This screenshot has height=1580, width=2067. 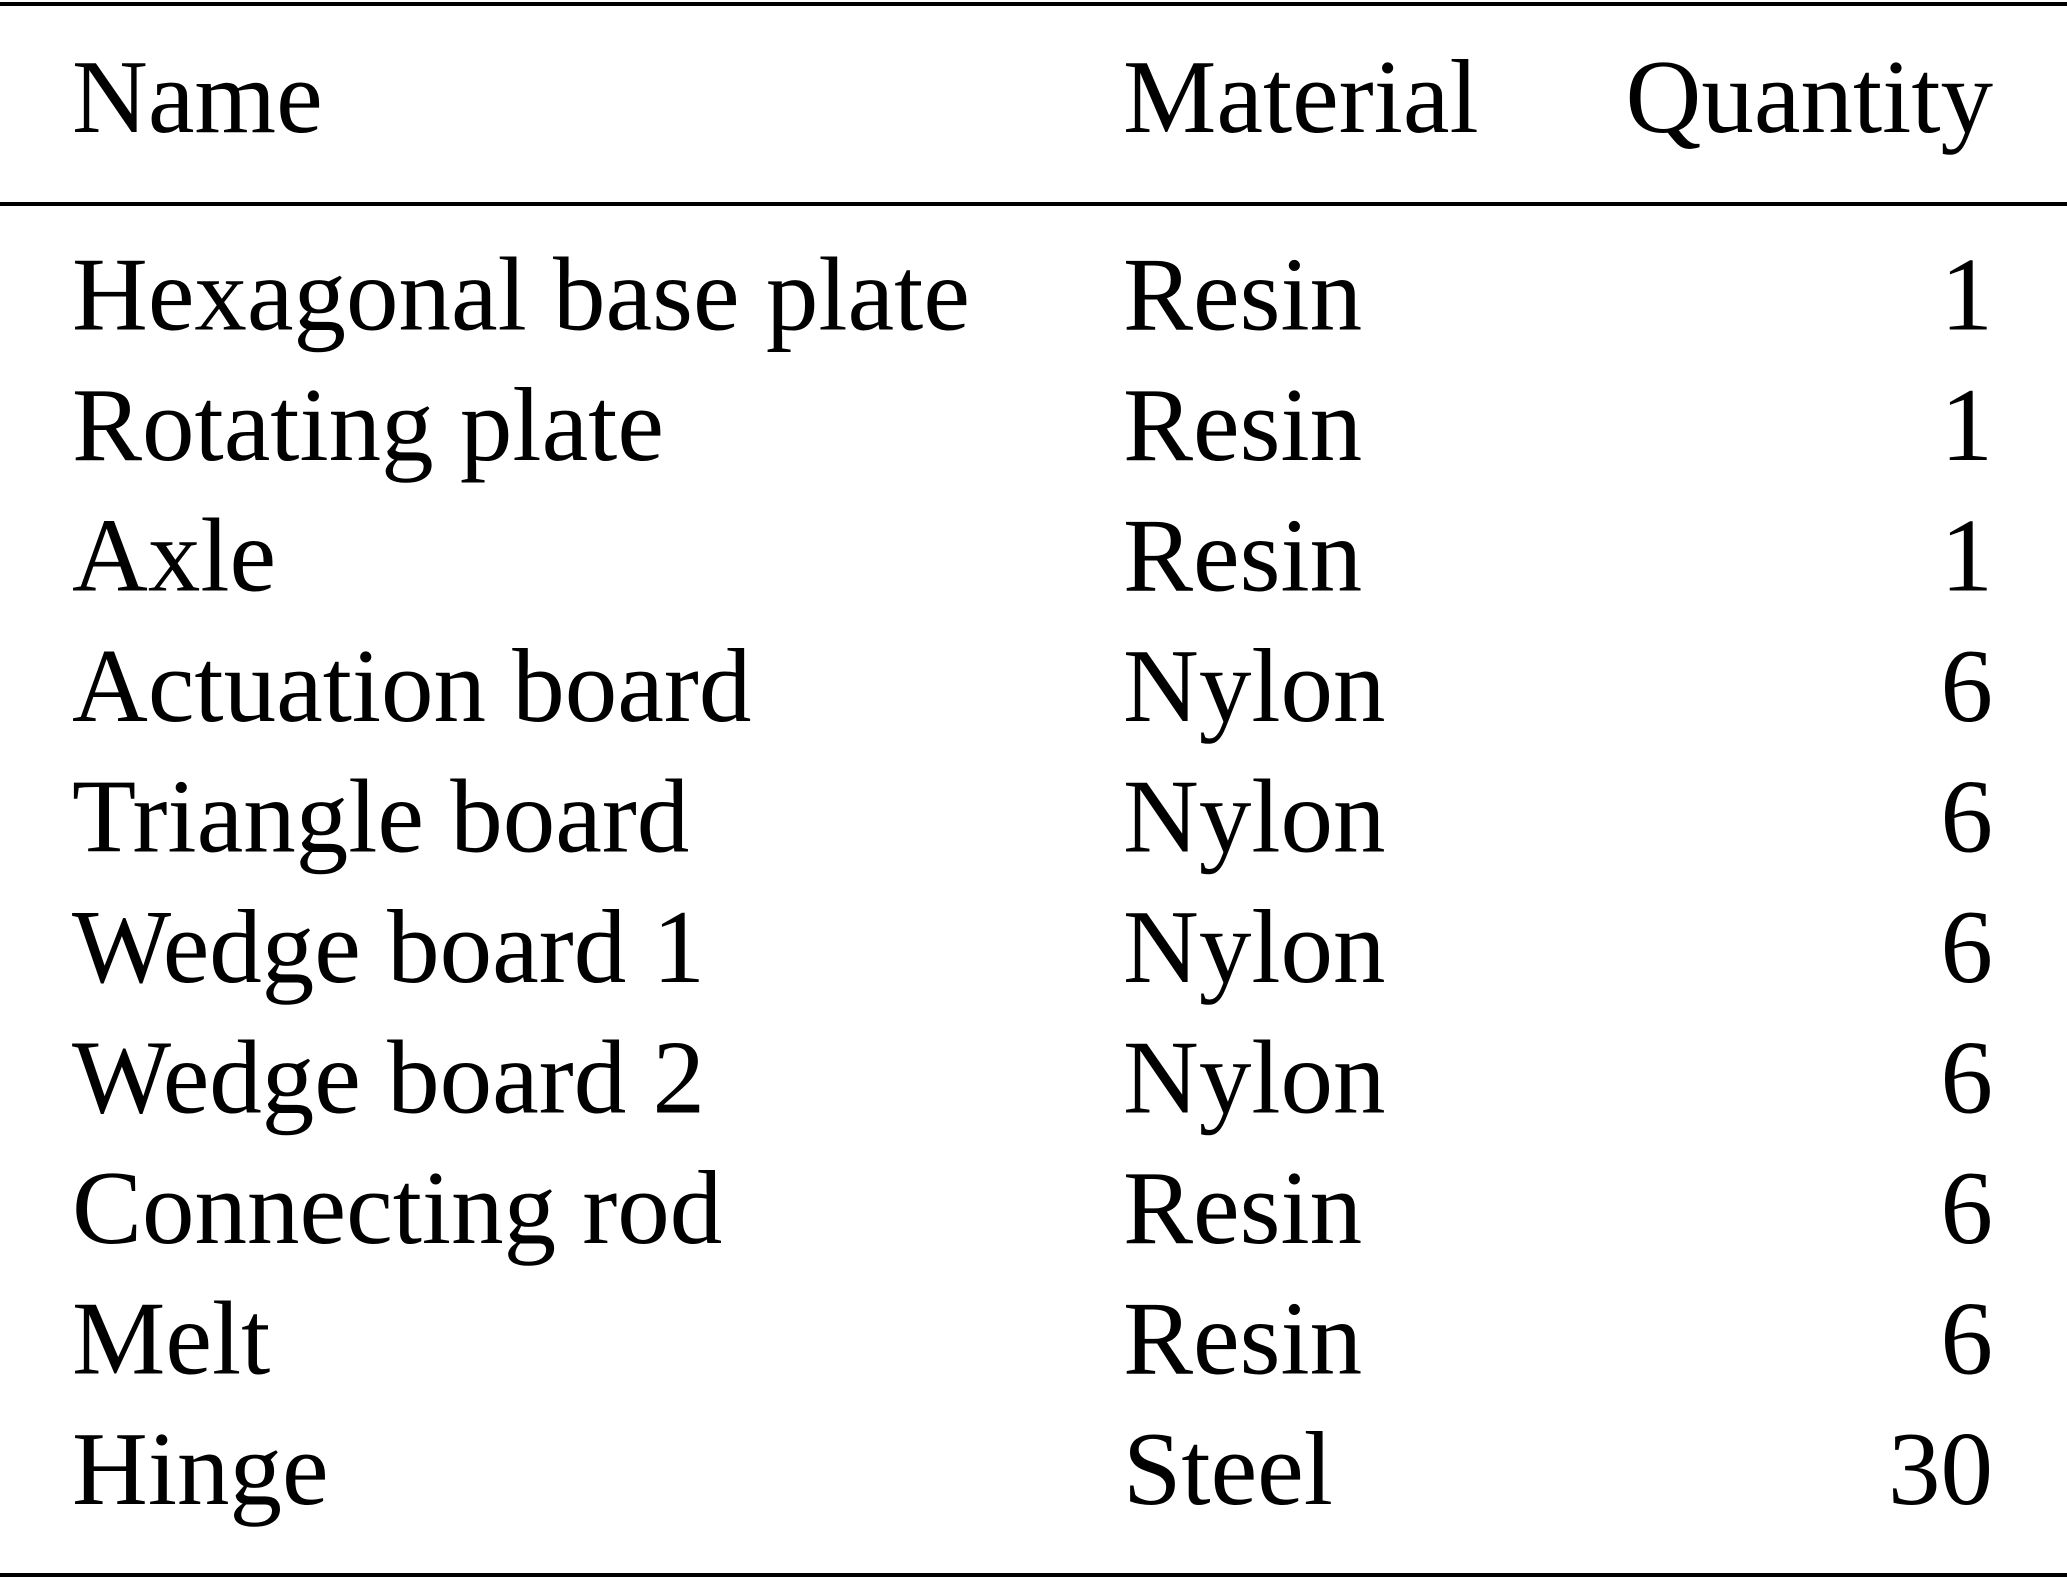 I want to click on cell: Axle, so click(x=174, y=555).